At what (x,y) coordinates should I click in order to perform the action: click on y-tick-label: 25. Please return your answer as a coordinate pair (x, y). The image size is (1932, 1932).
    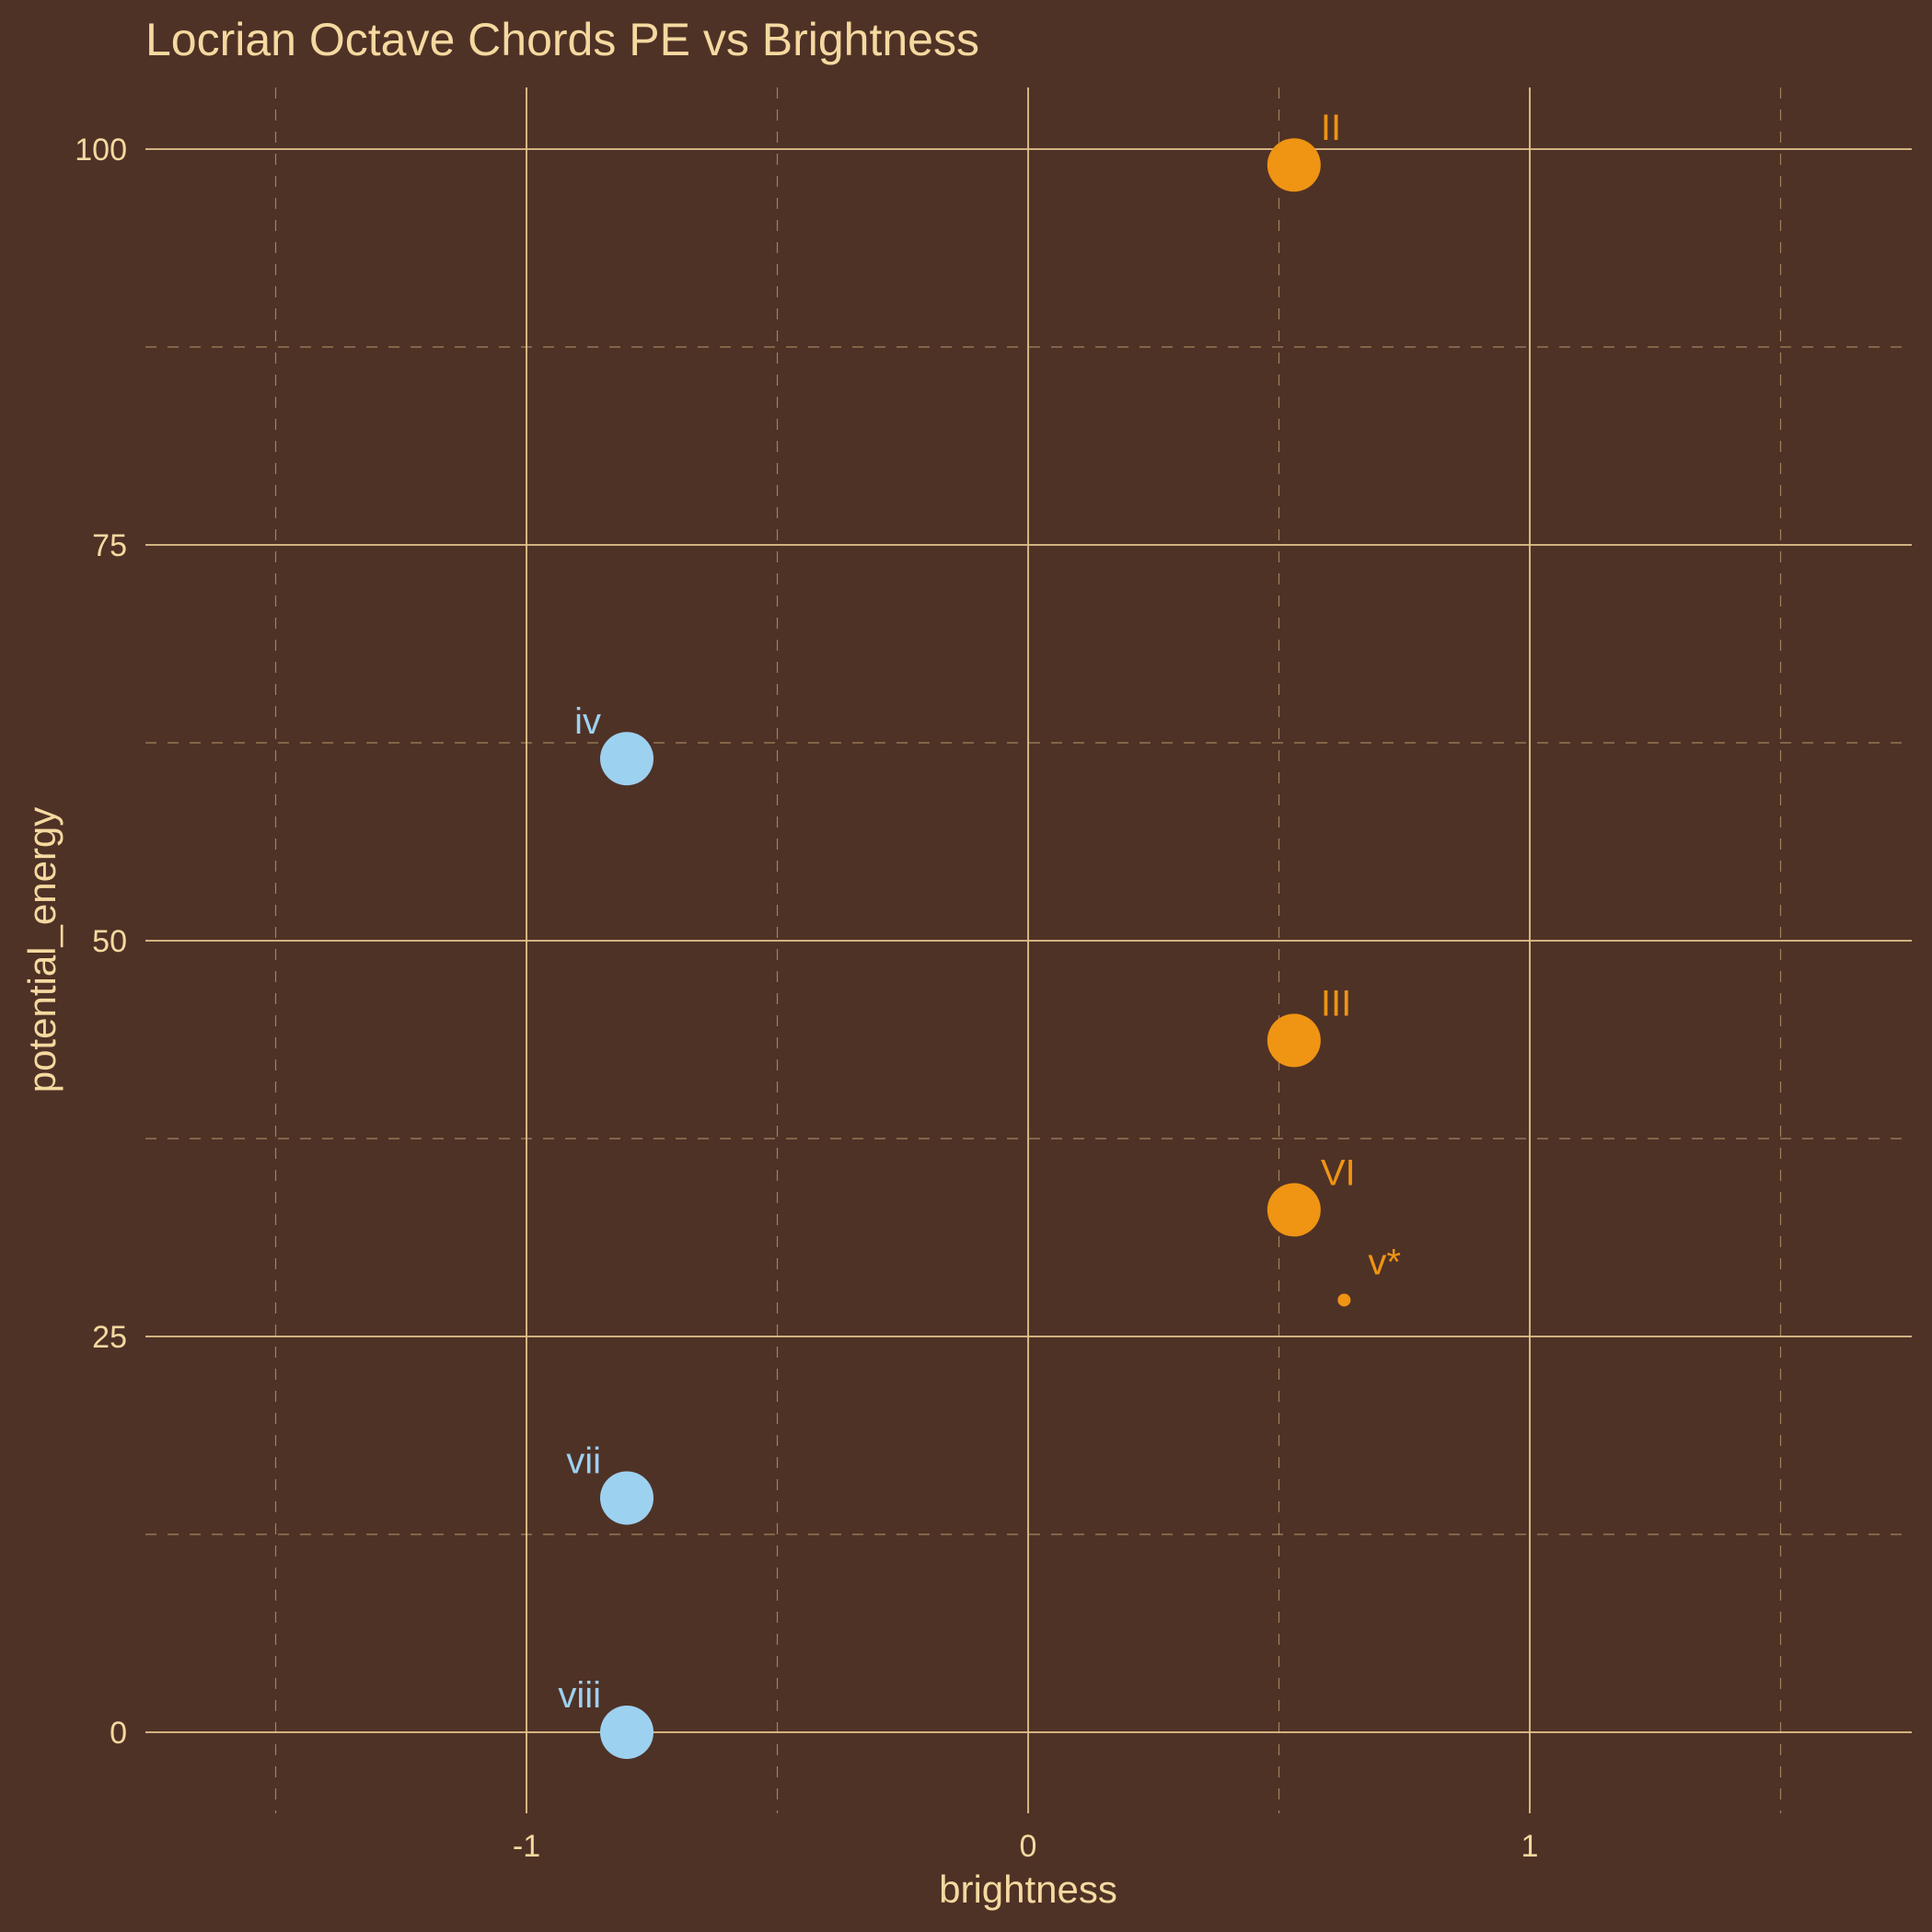
    Looking at the image, I should click on (110, 1338).